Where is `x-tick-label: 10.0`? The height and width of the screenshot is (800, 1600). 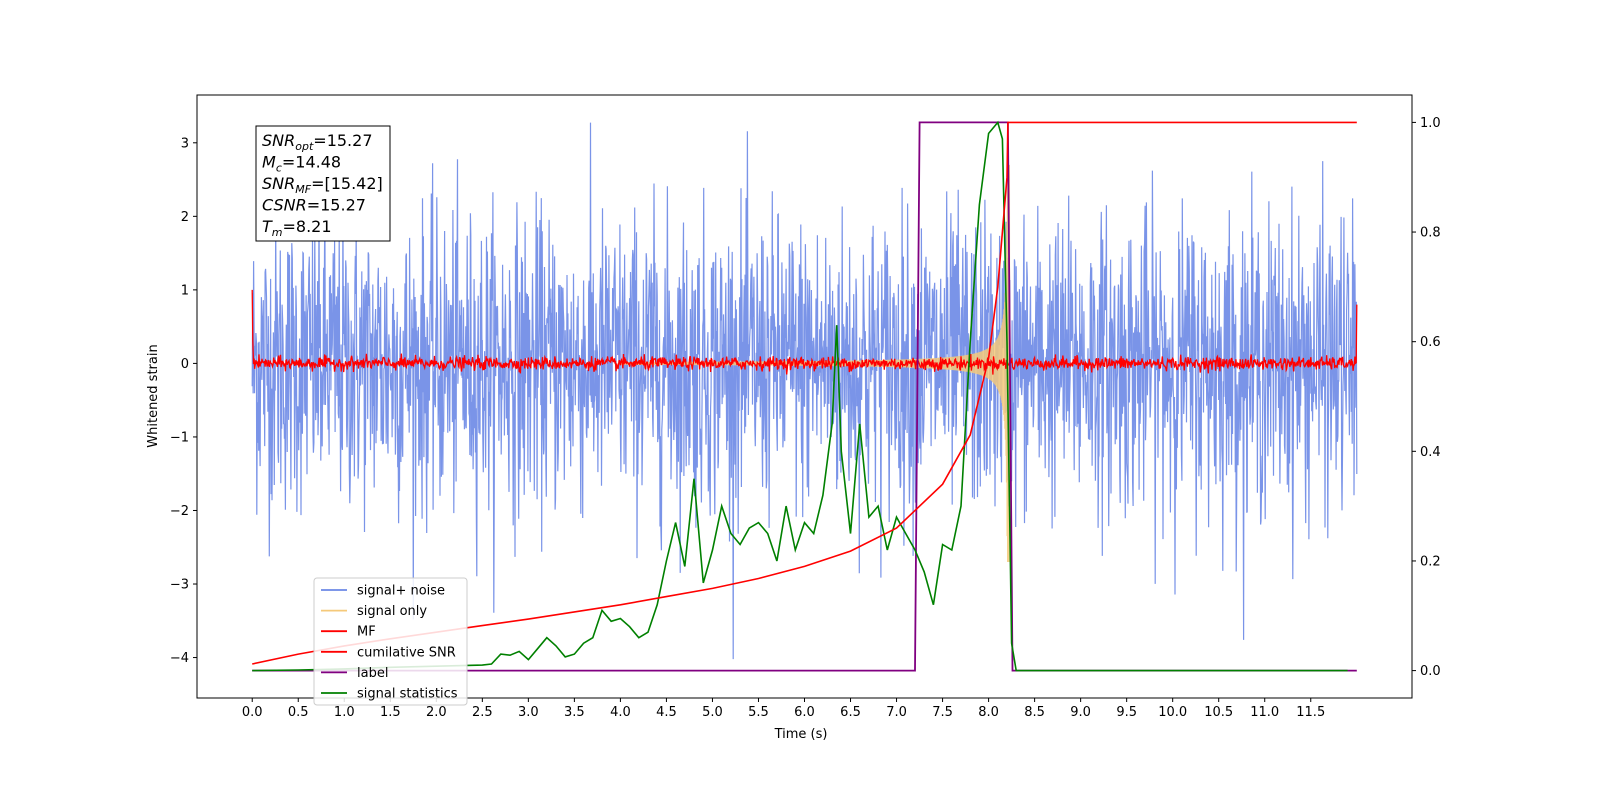 x-tick-label: 10.0 is located at coordinates (1172, 712).